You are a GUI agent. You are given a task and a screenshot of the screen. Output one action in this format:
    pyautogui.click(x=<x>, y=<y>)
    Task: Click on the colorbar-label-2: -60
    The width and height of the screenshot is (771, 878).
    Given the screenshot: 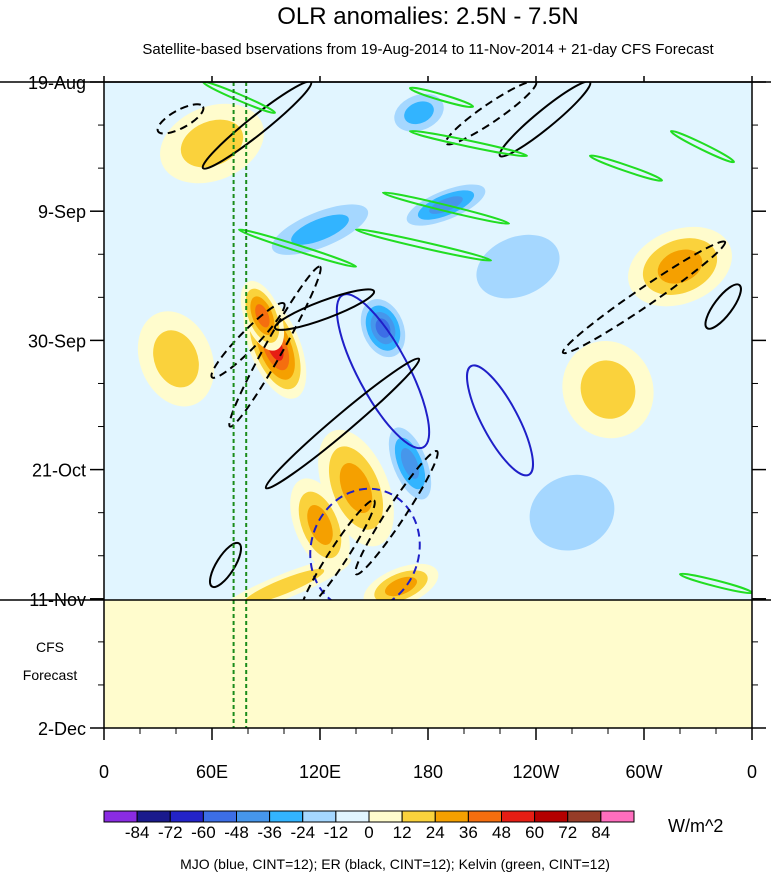 What is the action you would take?
    pyautogui.click(x=203, y=832)
    